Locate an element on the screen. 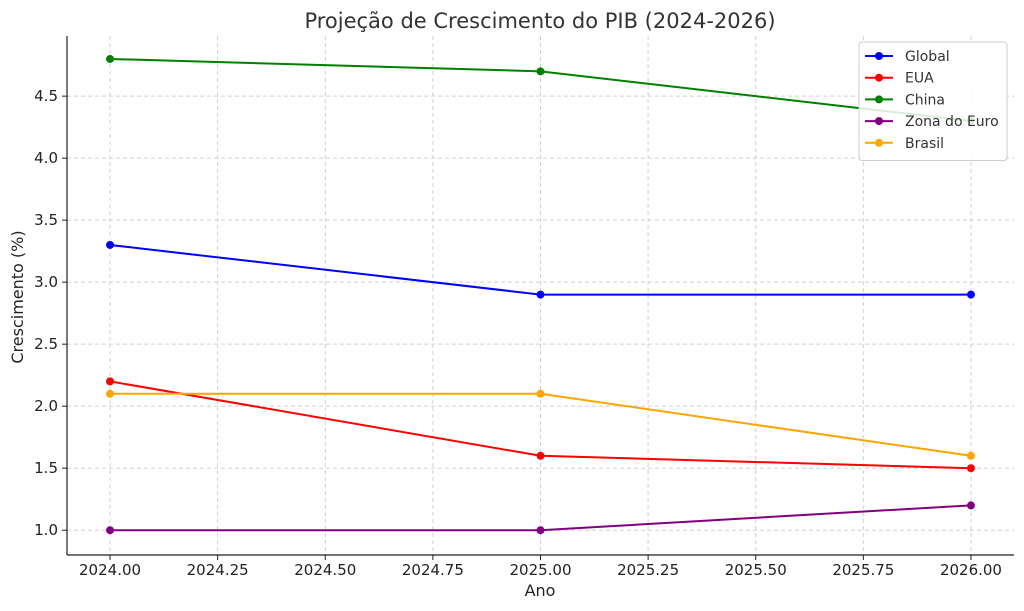  series-eua is located at coordinates (540, 425).